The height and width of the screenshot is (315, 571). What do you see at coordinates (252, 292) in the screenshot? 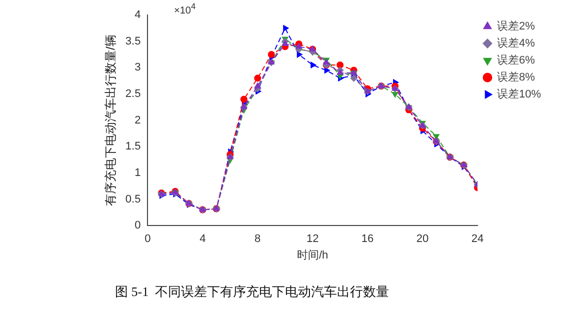
I see `caption: 图 5-1 不同误差下有序充电下电动汽车出行数量` at bounding box center [252, 292].